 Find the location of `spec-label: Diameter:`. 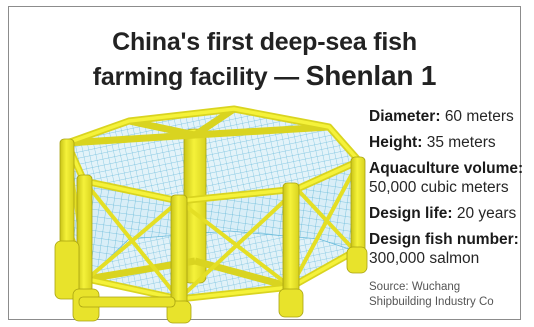

spec-label: Diameter: is located at coordinates (405, 116).